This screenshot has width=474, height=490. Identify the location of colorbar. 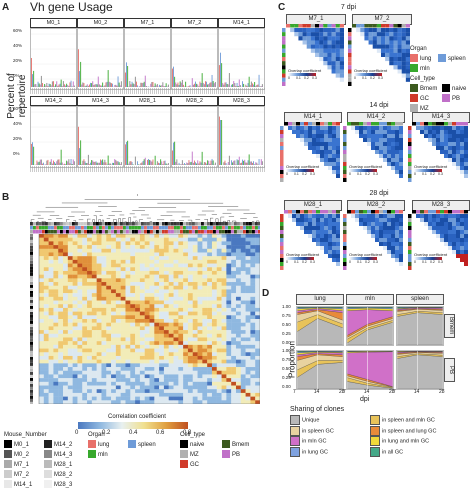
(133, 425).